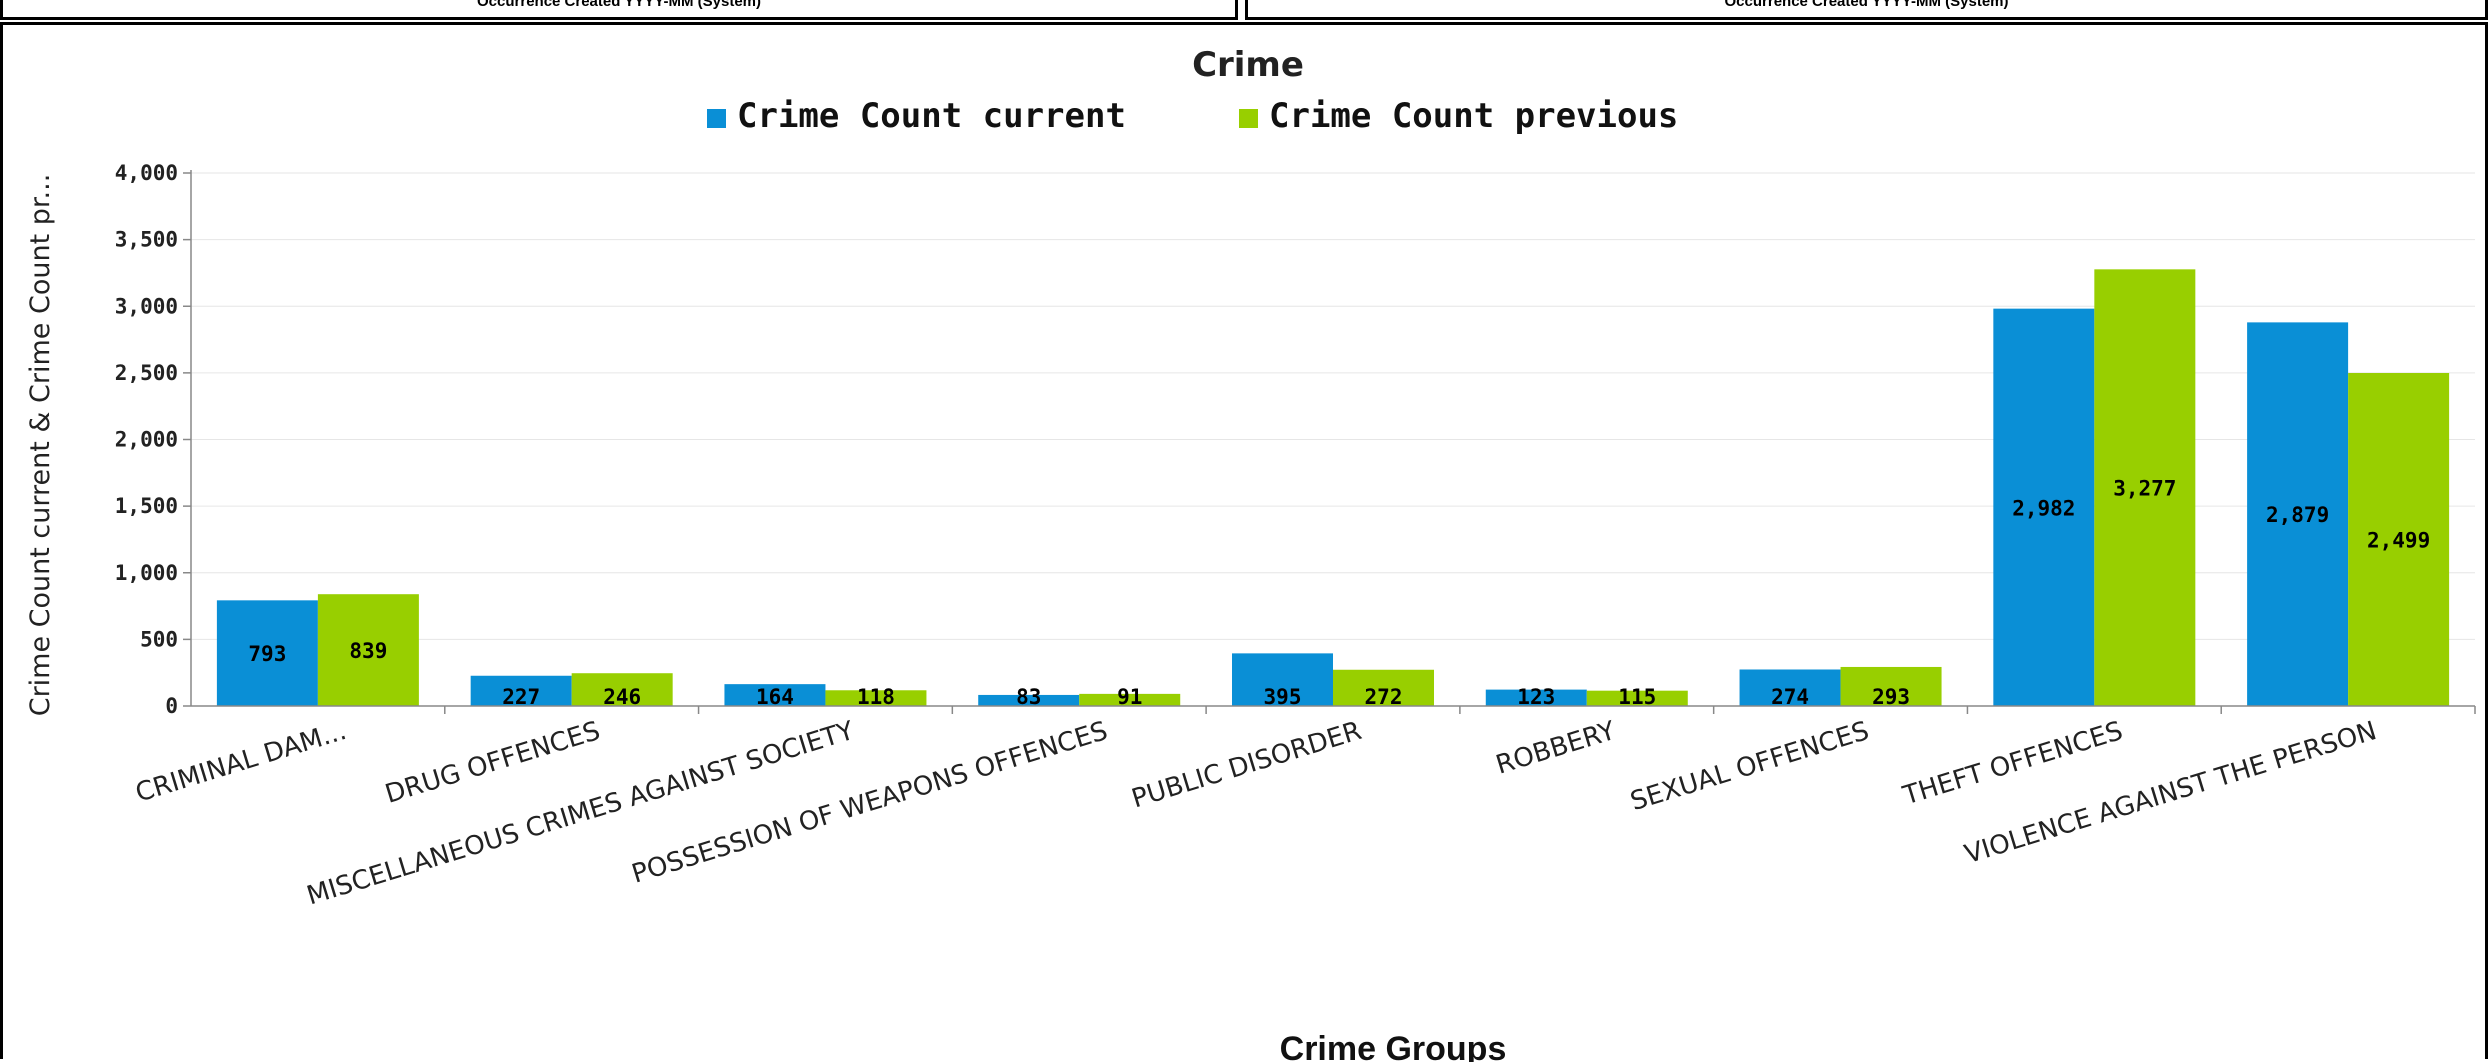 The image size is (2488, 1062). I want to click on chart-title: Crime, so click(1248, 65).